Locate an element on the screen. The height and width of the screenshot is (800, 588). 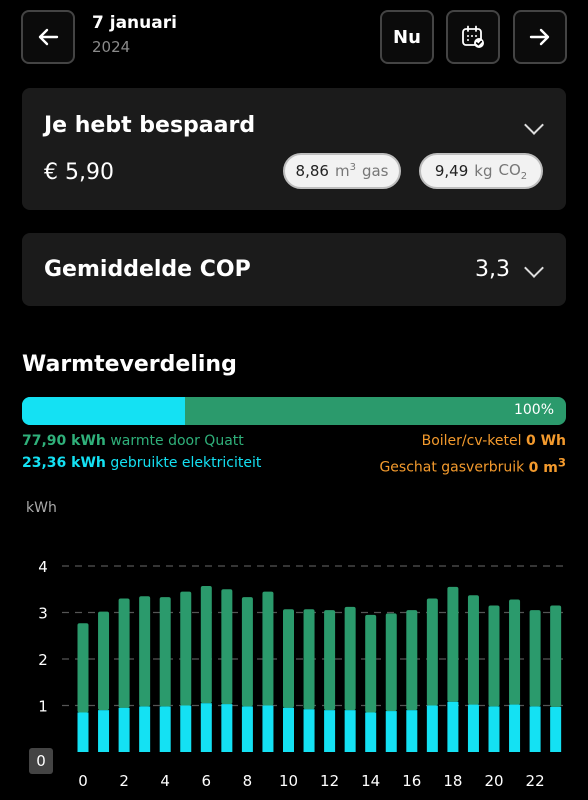
arrow-left-icon is located at coordinates (48, 37).